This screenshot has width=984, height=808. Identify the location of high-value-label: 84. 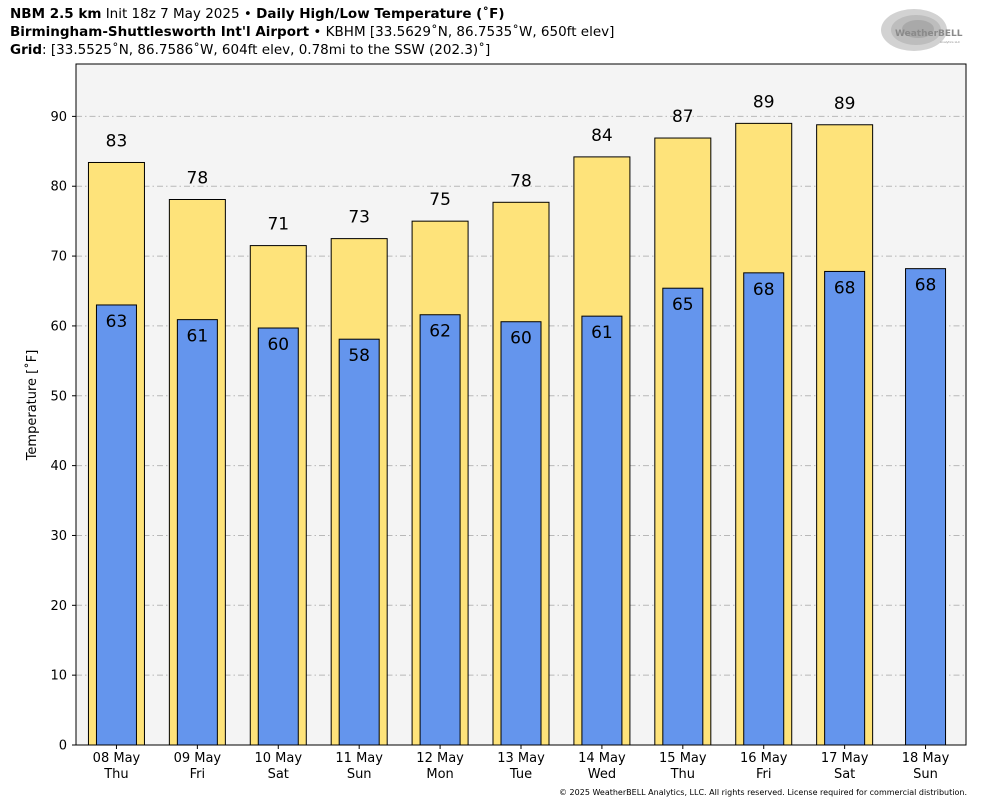
(602, 136).